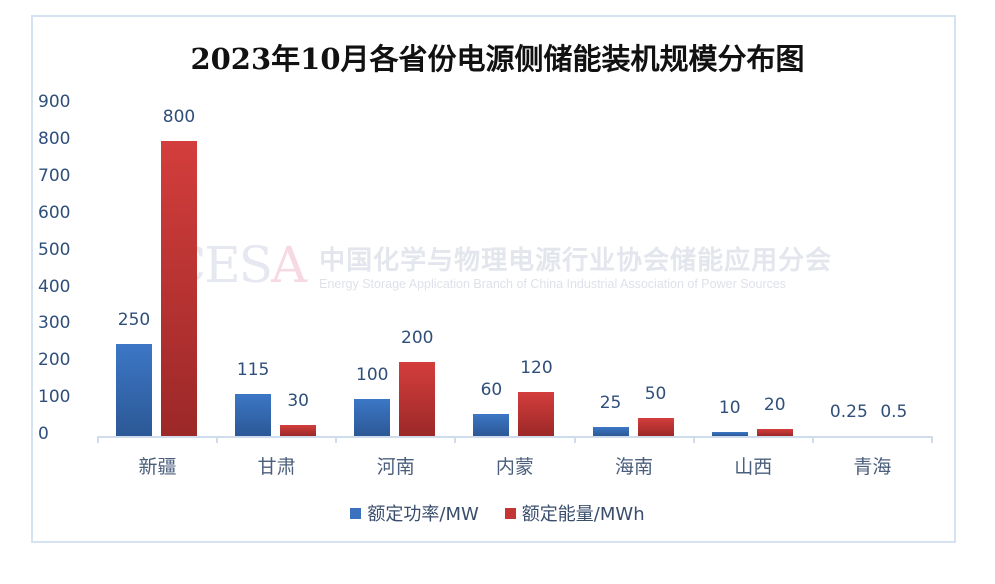 The image size is (995, 584). What do you see at coordinates (634, 467) in the screenshot?
I see `x-category-label: 海南` at bounding box center [634, 467].